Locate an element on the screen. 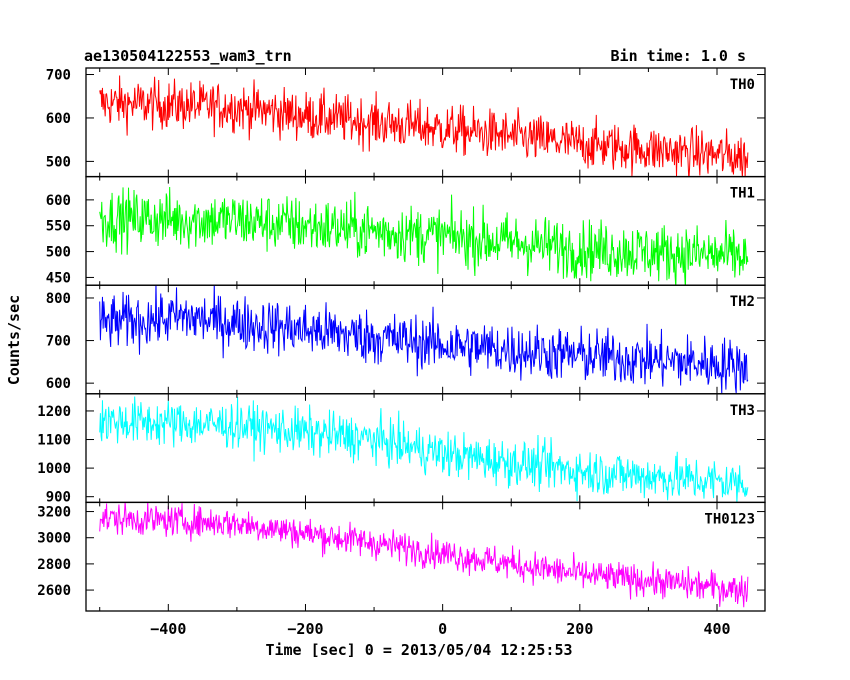  x-tick-label: 200 is located at coordinates (579, 629).